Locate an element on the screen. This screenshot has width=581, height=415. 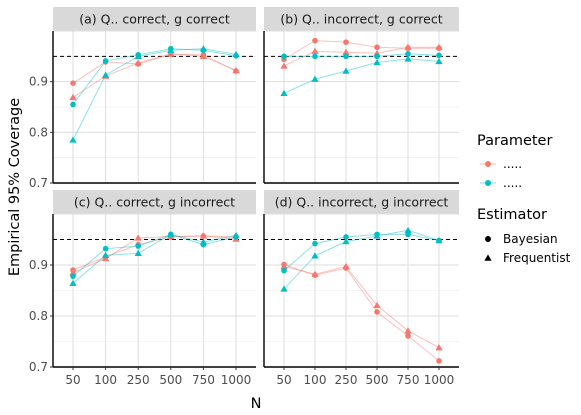
panel-title: (a) Q.. correct, g correct is located at coordinates (154, 19).